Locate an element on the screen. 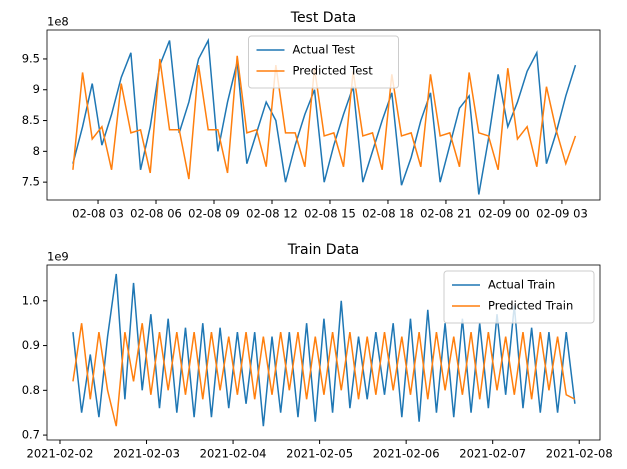  x-tick-label: 02-08 12 is located at coordinates (272, 214).